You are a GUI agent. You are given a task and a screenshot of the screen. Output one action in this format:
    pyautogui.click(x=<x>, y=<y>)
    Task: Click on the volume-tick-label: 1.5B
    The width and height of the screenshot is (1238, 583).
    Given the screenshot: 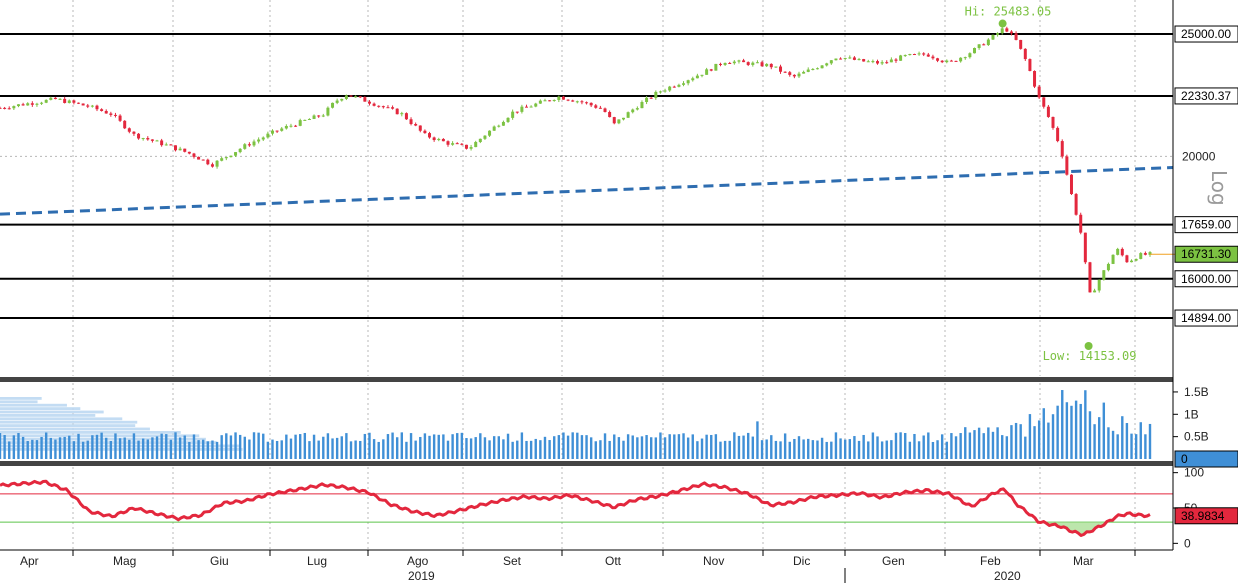 What is the action you would take?
    pyautogui.click(x=1196, y=392)
    